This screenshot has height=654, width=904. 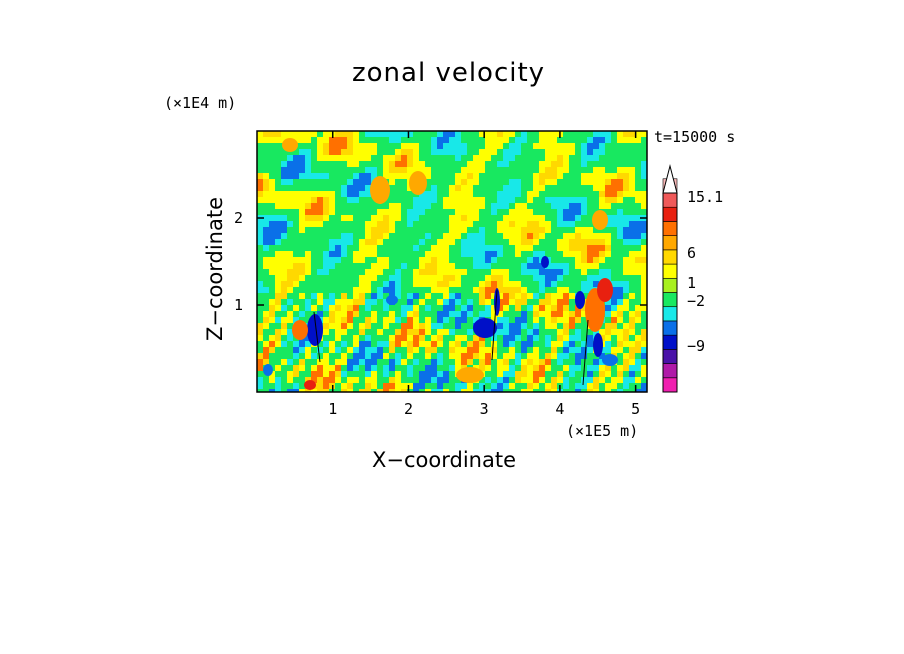 What do you see at coordinates (238, 218) in the screenshot?
I see `y-tick-label: 2` at bounding box center [238, 218].